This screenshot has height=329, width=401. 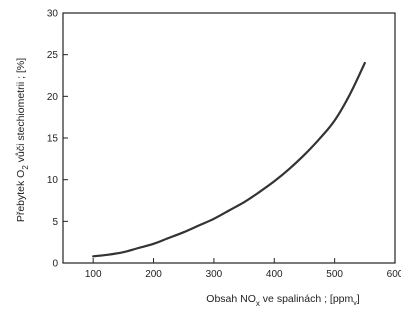 I want to click on y-tick-label: 20, so click(x=53, y=97).